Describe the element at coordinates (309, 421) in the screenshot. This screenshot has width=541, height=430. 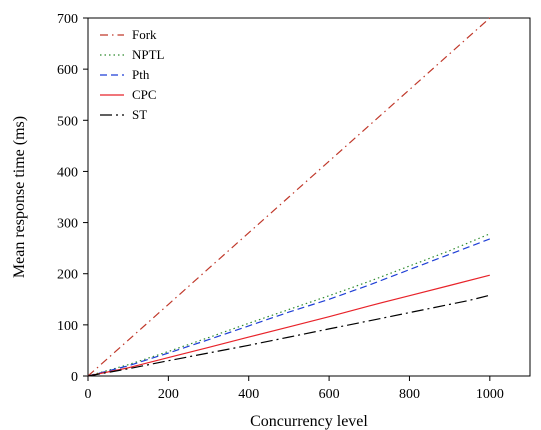
I see `x-axis-title: Concurrency level` at that location.